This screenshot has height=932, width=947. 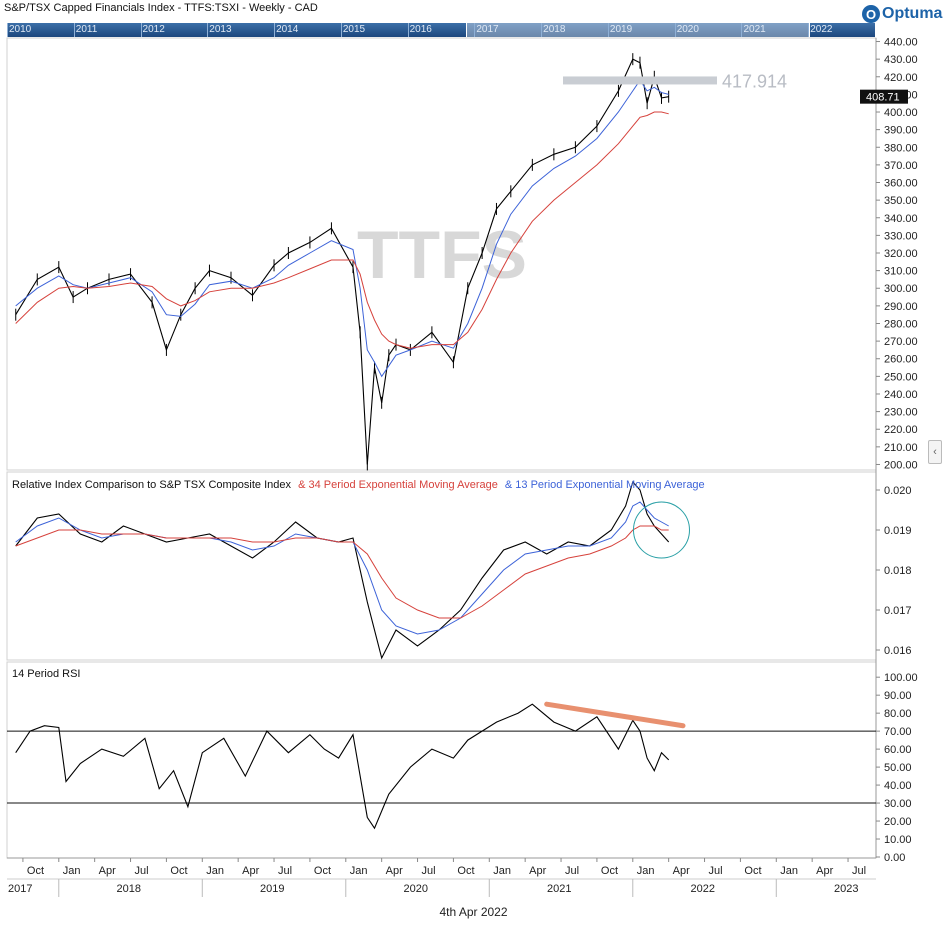 What do you see at coordinates (901, 289) in the screenshot?
I see `y-tick-label: 300.00` at bounding box center [901, 289].